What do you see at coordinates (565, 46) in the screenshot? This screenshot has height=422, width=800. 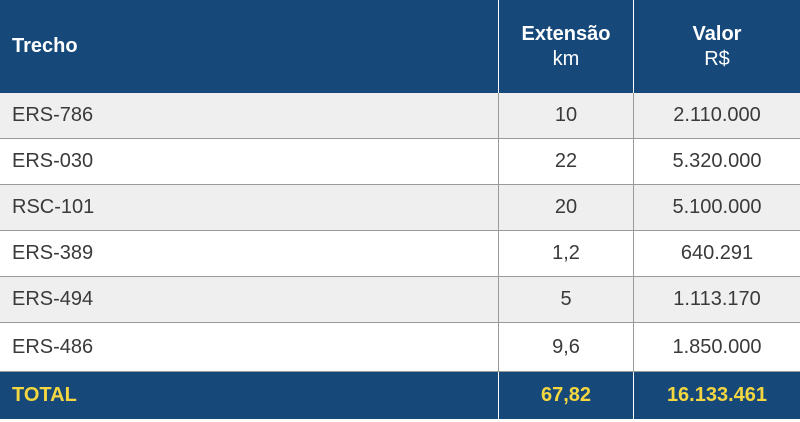 I see `header-extensao: Extensão km` at bounding box center [565, 46].